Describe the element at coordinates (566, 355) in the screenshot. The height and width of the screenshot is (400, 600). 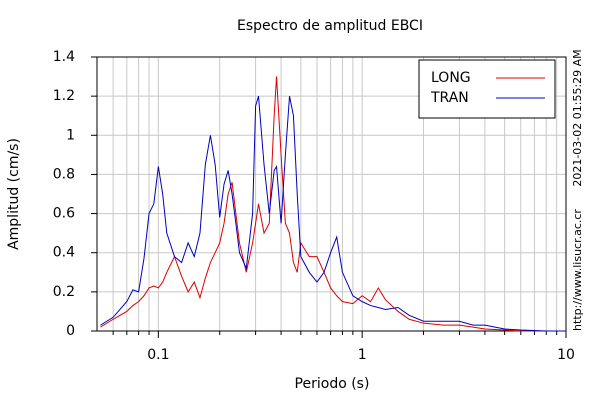
I see `x-tick-label: 10` at that location.